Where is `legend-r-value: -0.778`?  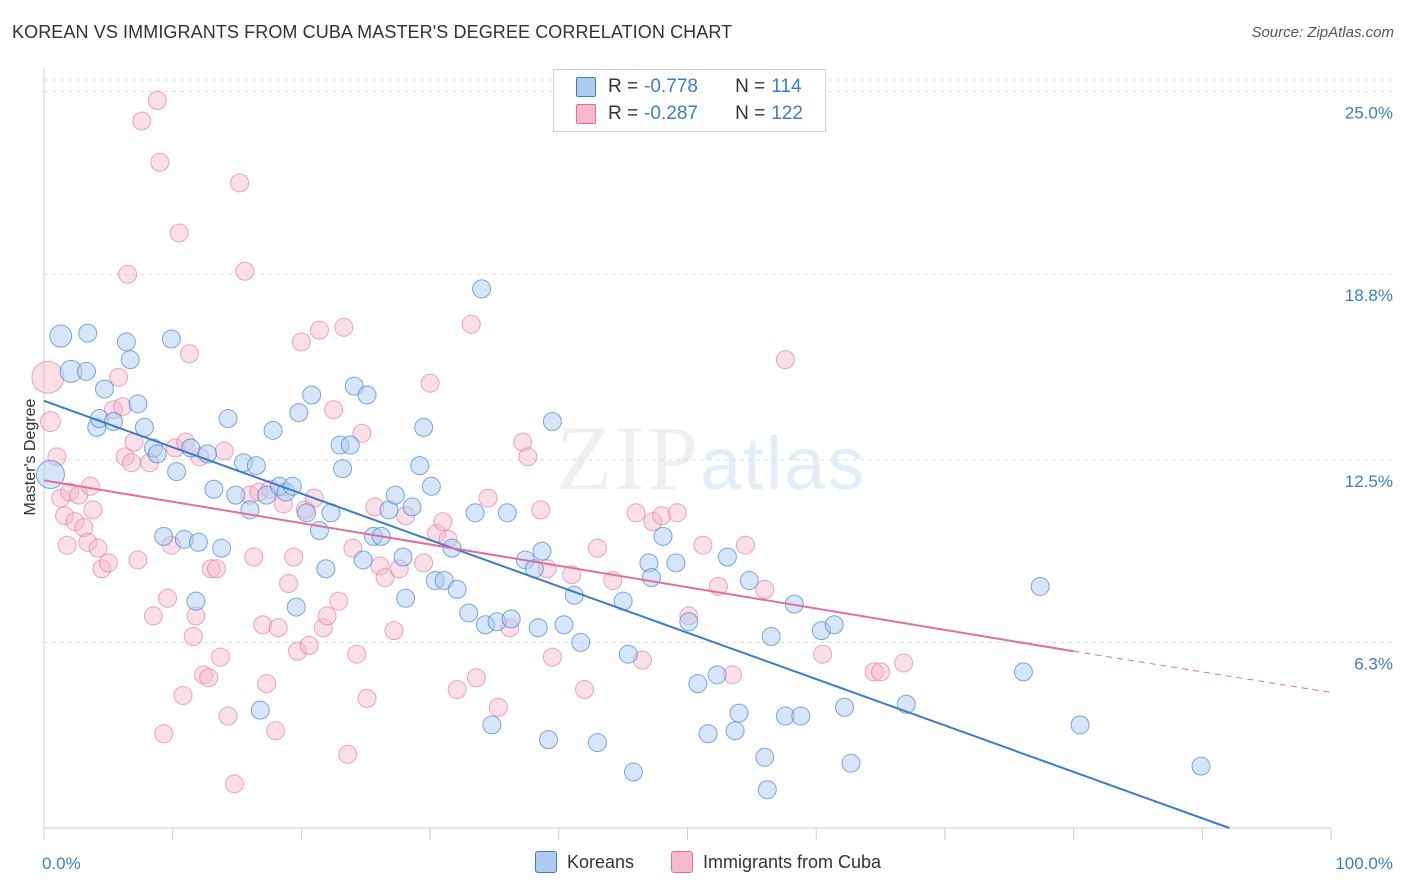
legend-r-value: -0.778 is located at coordinates (671, 86).